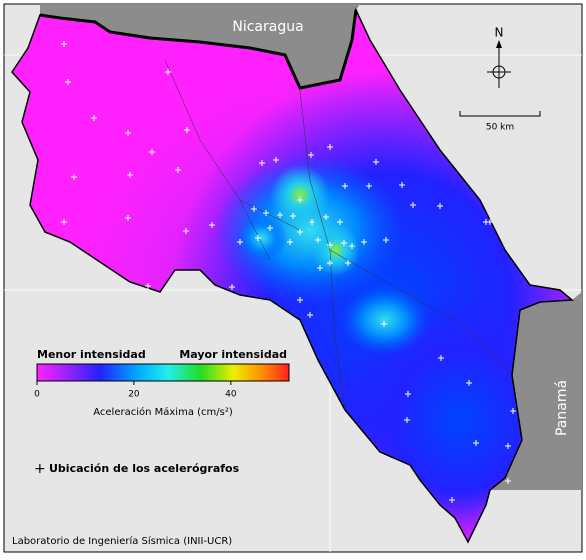  What do you see at coordinates (499, 57) in the screenshot?
I see `compass: N` at bounding box center [499, 57].